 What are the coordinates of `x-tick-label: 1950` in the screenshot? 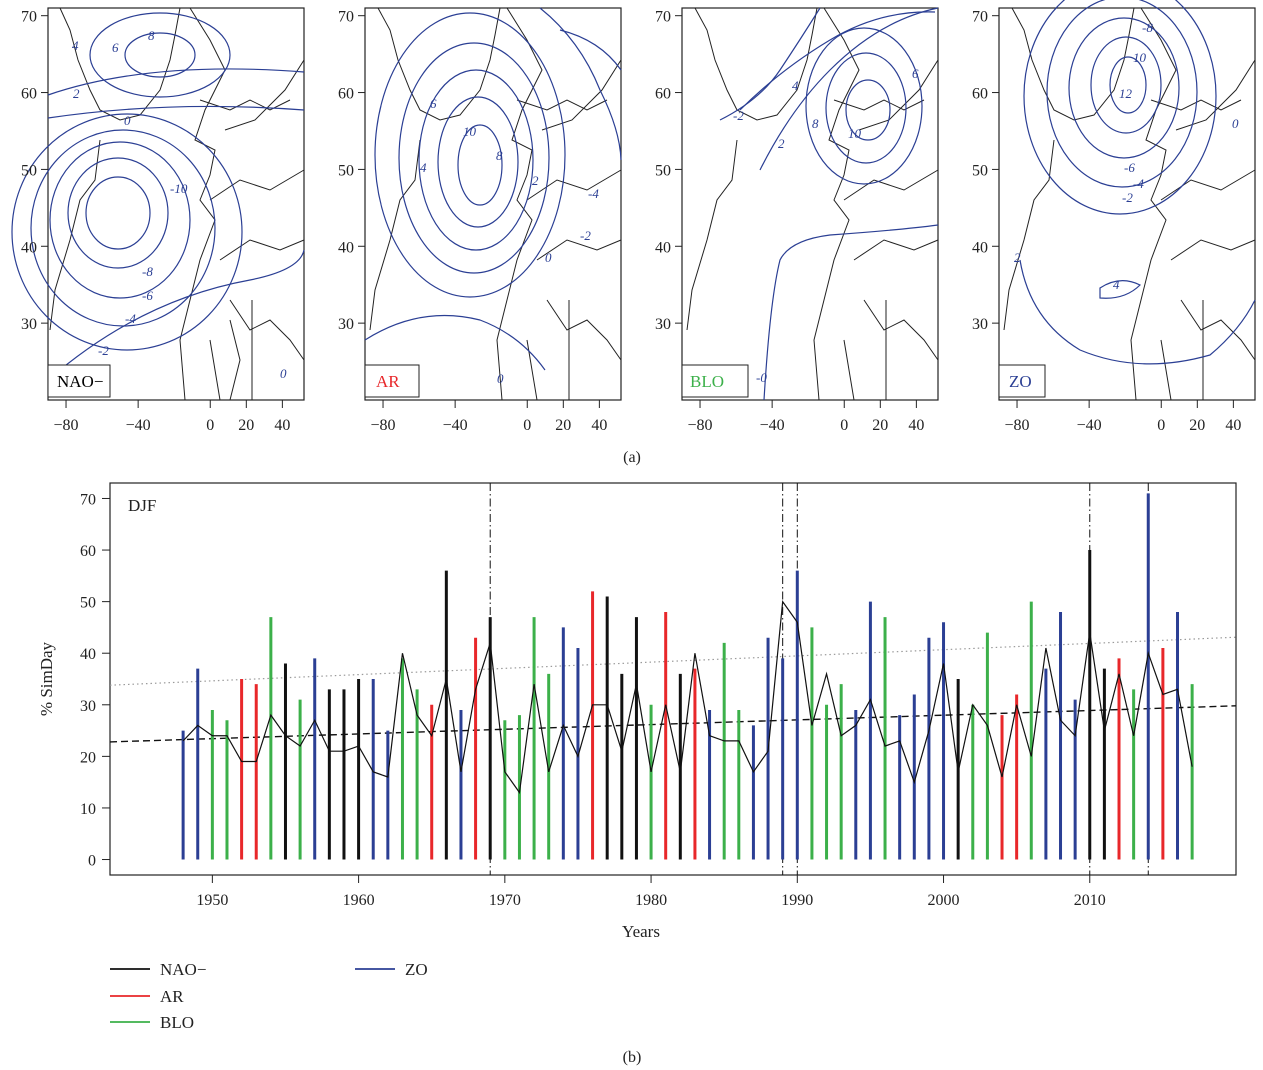 It's located at (212, 900).